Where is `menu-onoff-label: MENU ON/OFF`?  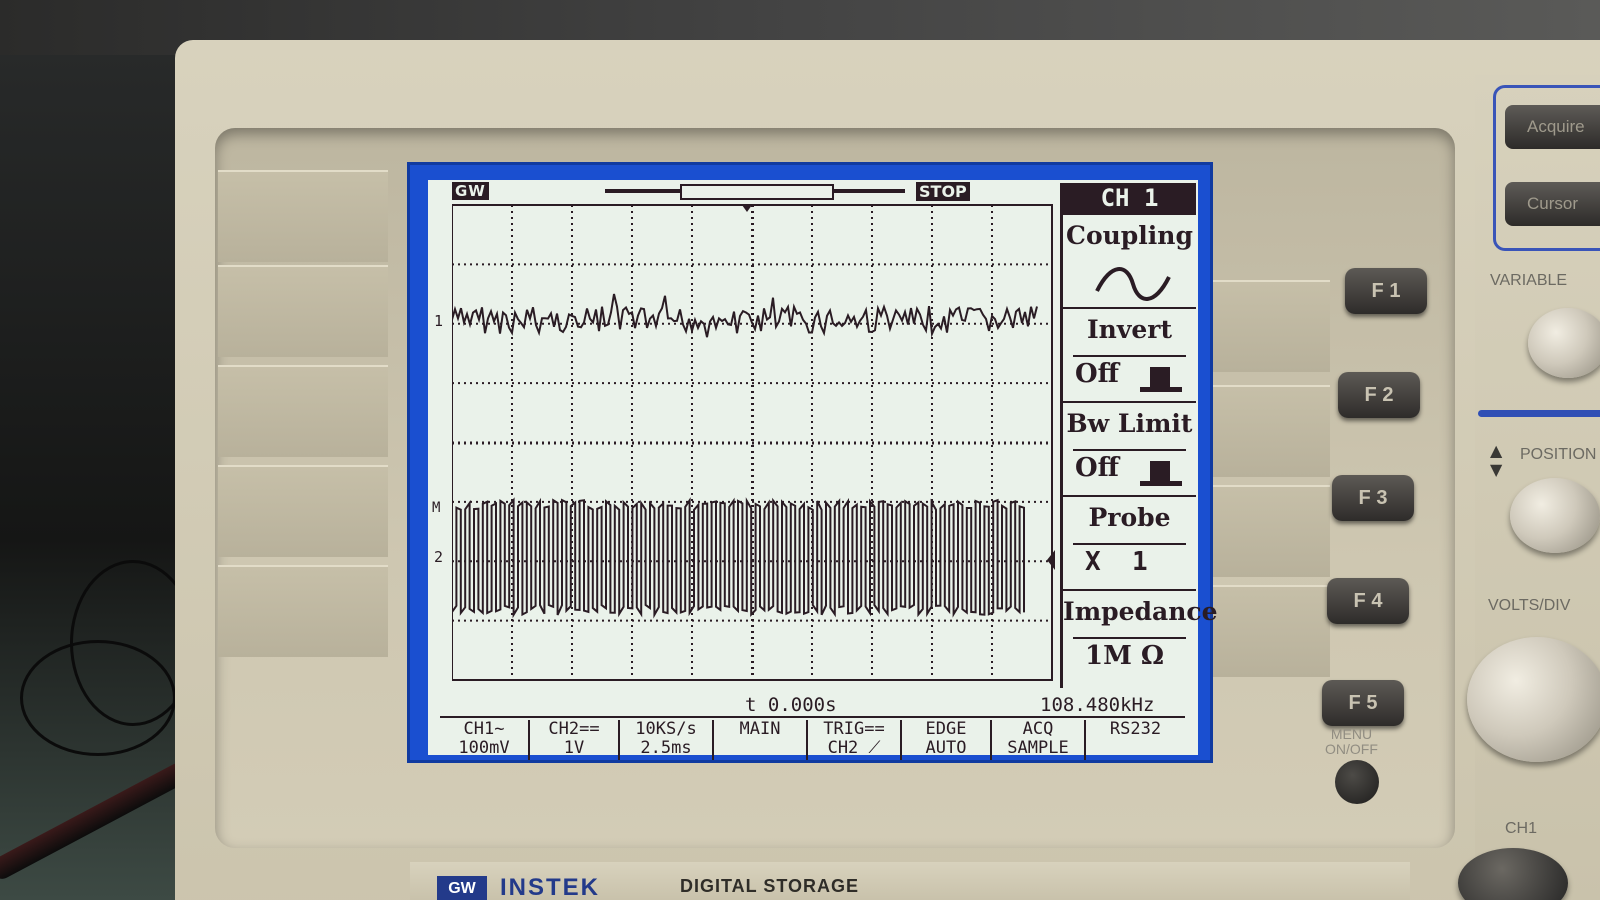 menu-onoff-label: MENU ON/OFF is located at coordinates (1351, 741).